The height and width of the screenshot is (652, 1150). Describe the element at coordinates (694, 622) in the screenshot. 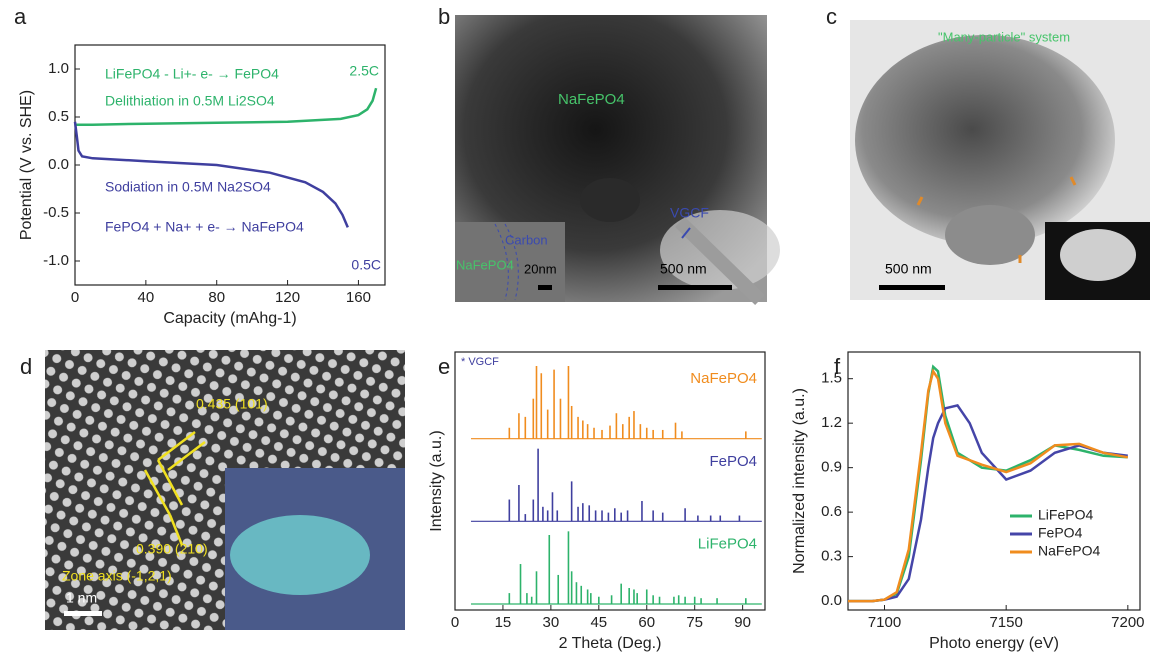

I see `x-tick-label: 75` at that location.